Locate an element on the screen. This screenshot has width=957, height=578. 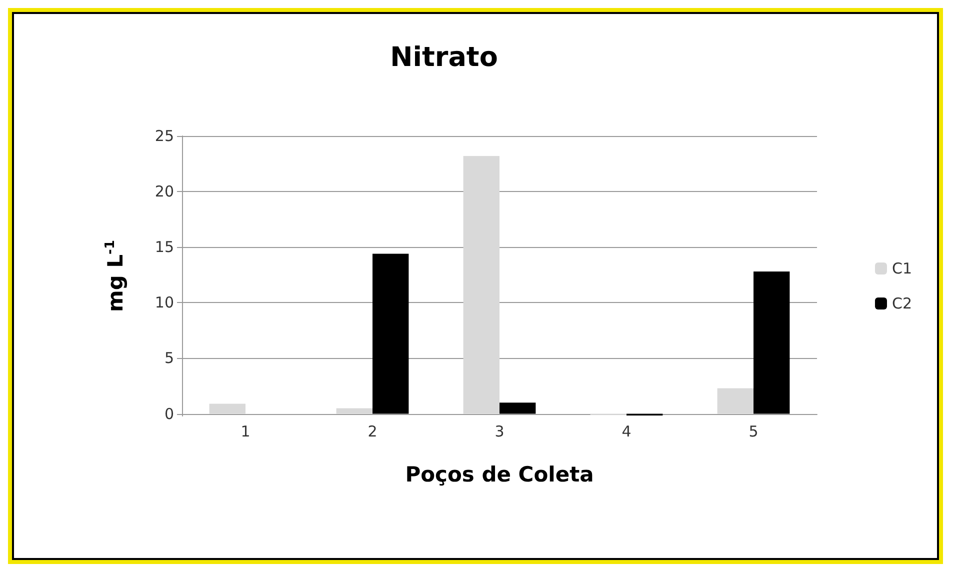
y-tick-label: 25 is located at coordinates (164, 136).